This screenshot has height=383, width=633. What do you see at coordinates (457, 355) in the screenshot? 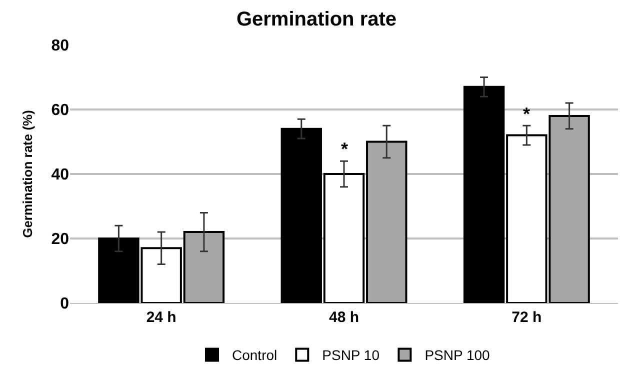
I see `legend-label: PSNP 100` at bounding box center [457, 355].